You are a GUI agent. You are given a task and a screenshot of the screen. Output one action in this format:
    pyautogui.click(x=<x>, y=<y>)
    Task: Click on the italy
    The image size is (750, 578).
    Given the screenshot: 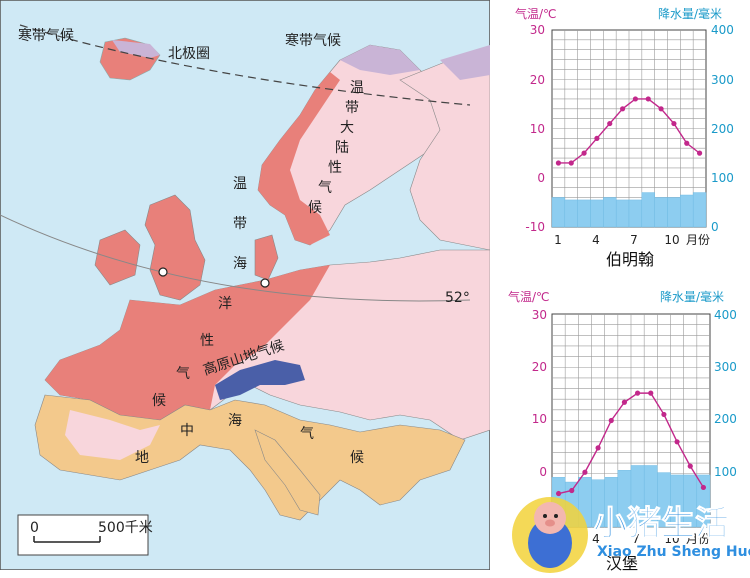 What is the action you would take?
    pyautogui.click(x=287, y=472)
    